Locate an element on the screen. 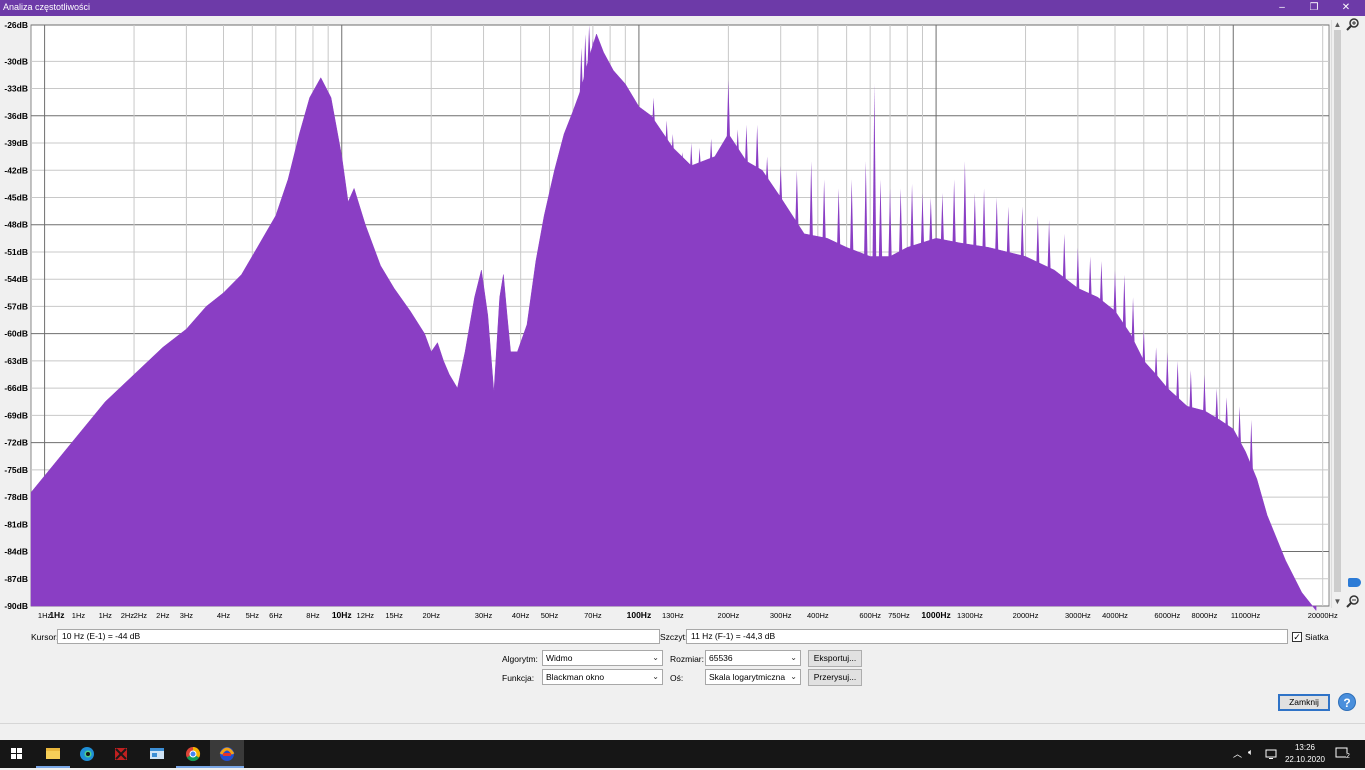  x-tick-label: 8Hz is located at coordinates (313, 615).